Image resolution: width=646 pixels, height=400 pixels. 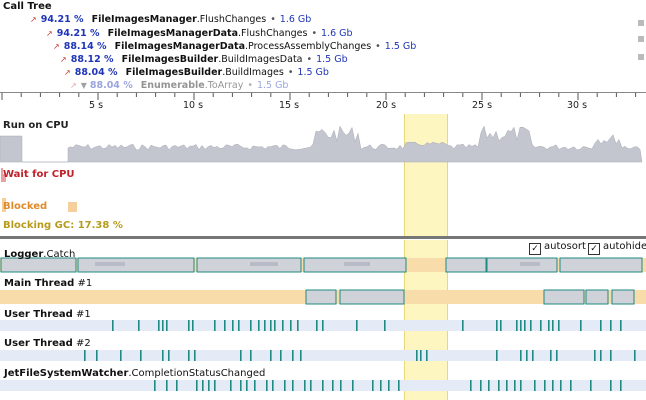 I want to click on autohide-checkbox: ✓ autohide, so click(x=617, y=247).